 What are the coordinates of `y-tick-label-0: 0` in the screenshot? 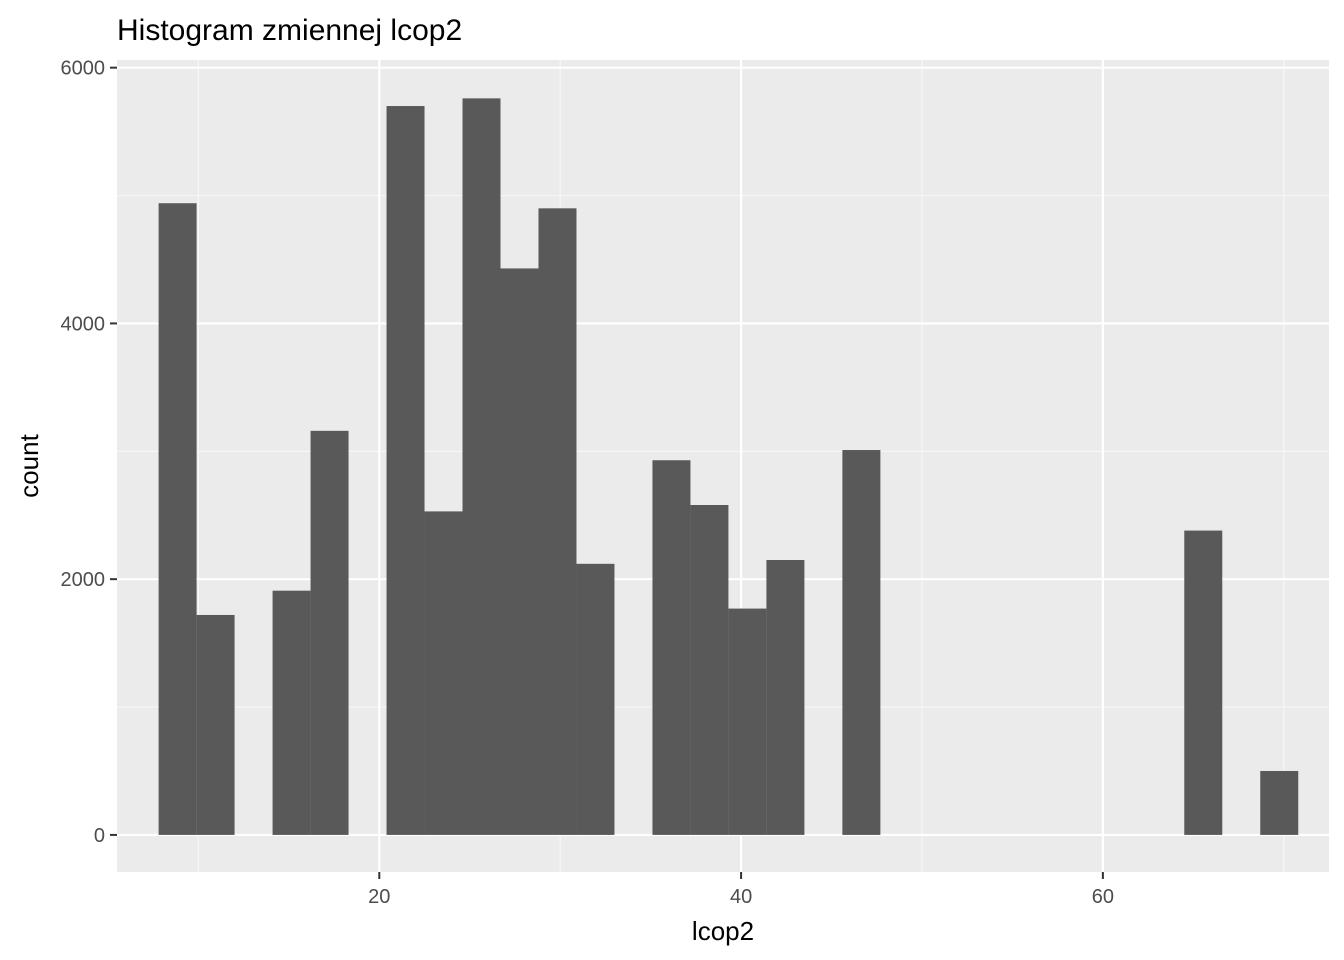 It's located at (99, 836).